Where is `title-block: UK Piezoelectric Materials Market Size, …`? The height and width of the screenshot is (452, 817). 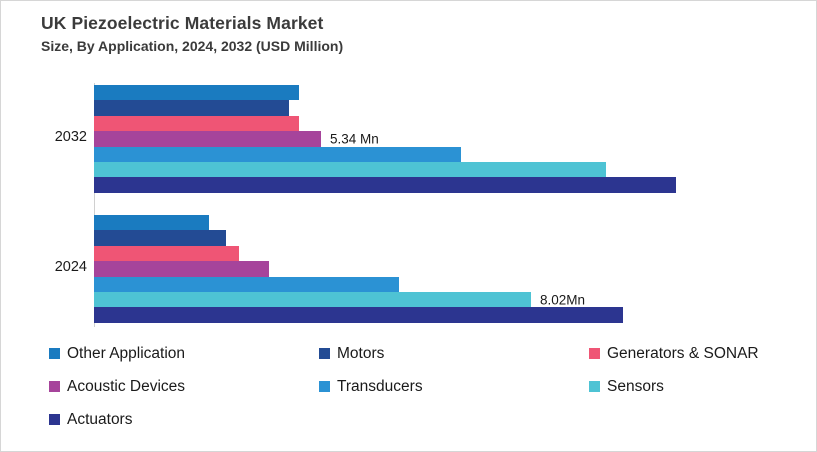
title-block: UK Piezoelectric Materials Market Size, … is located at coordinates (391, 34).